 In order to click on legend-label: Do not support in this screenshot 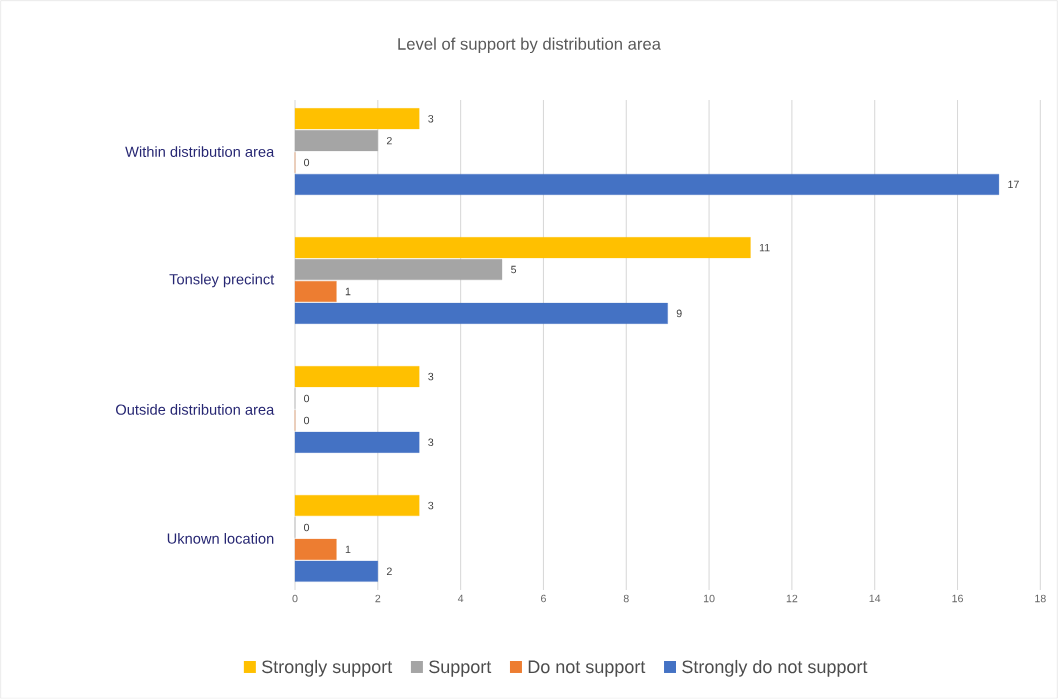, I will do `click(587, 668)`.